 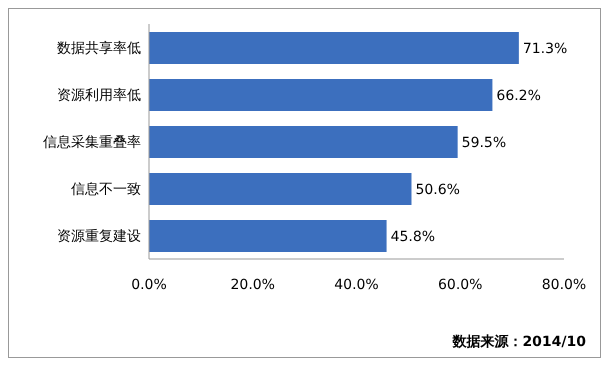 I want to click on data-label: 59.5%, so click(x=484, y=143).